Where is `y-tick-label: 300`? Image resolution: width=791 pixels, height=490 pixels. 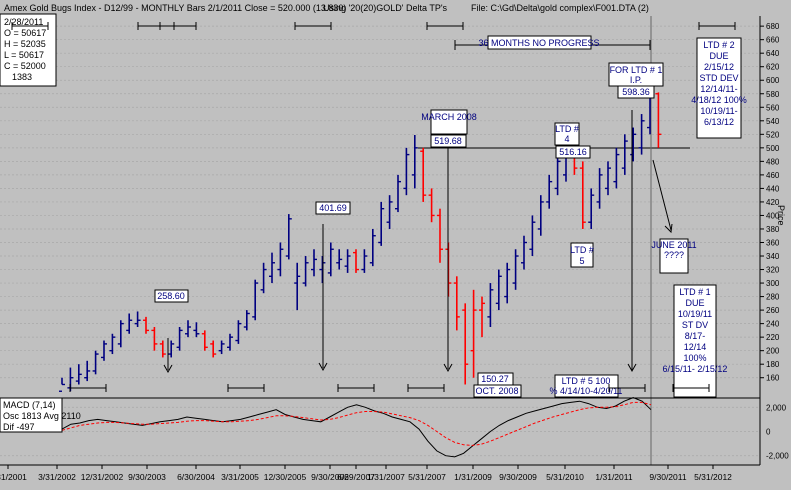 y-tick-label: 300 is located at coordinates (773, 283).